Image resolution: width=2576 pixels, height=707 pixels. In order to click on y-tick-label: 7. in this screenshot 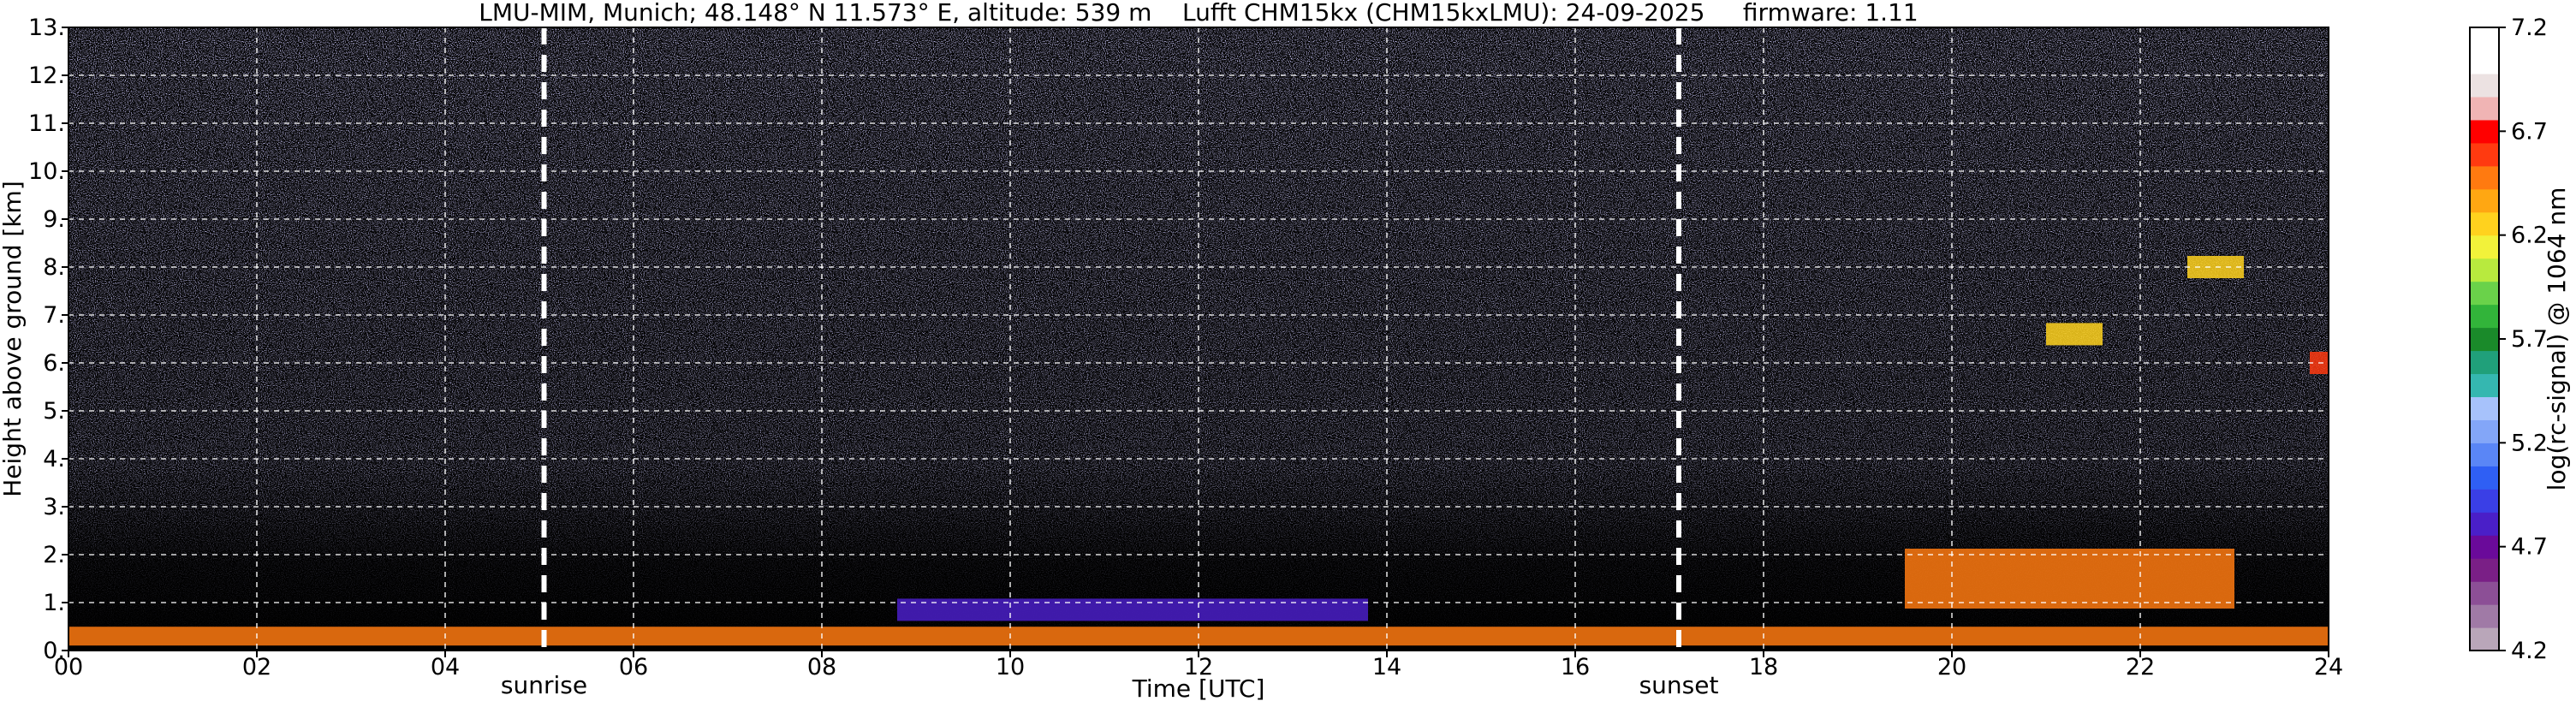, I will do `click(54, 315)`.